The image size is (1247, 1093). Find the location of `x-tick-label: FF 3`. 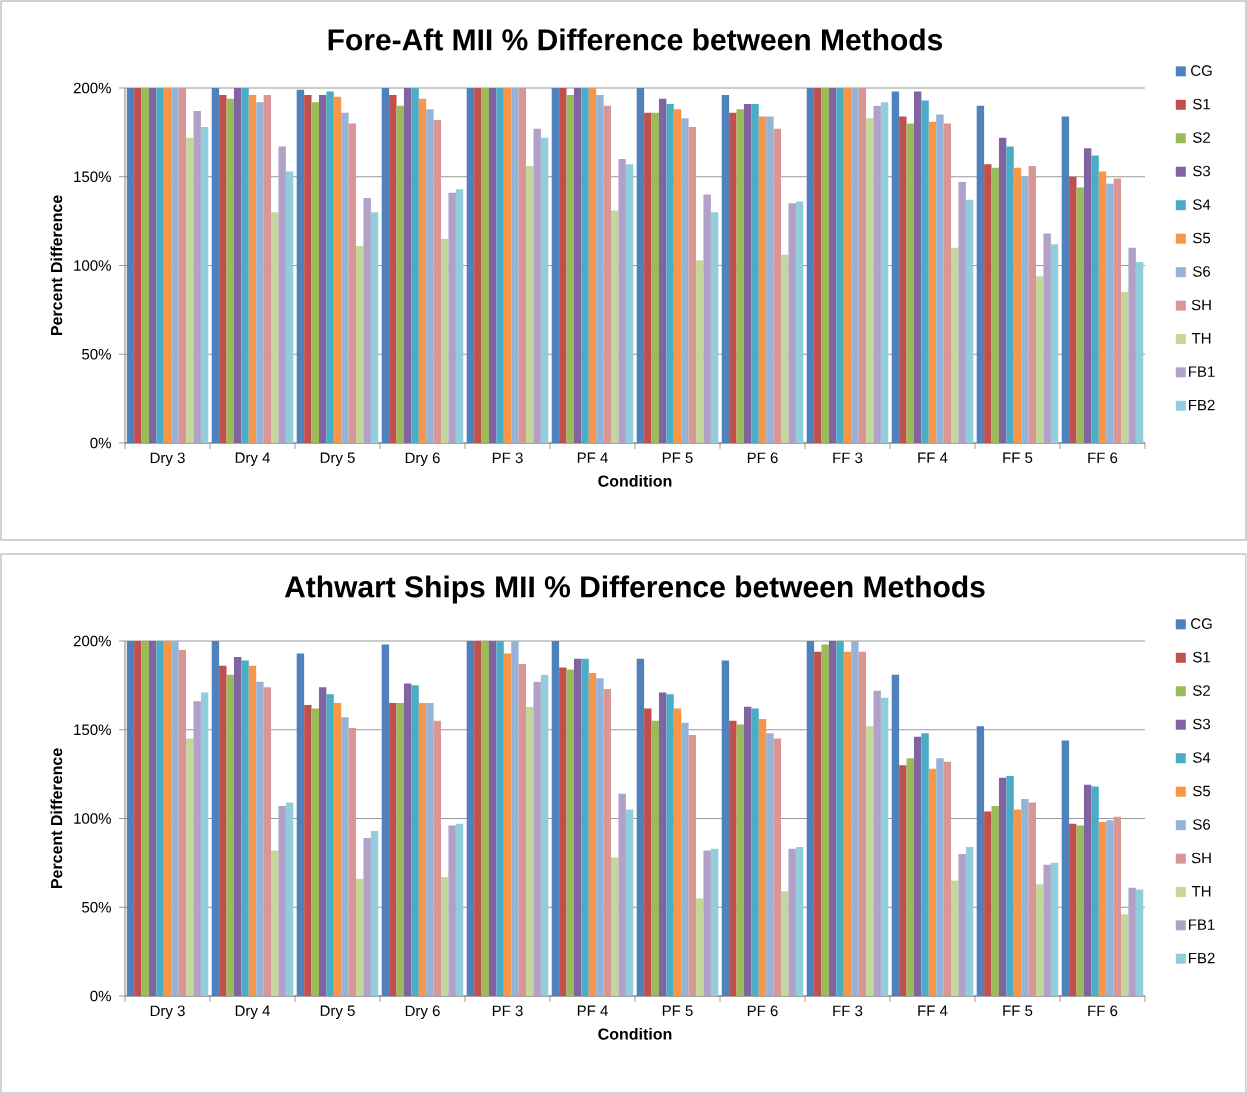

x-tick-label: FF 3 is located at coordinates (848, 457).